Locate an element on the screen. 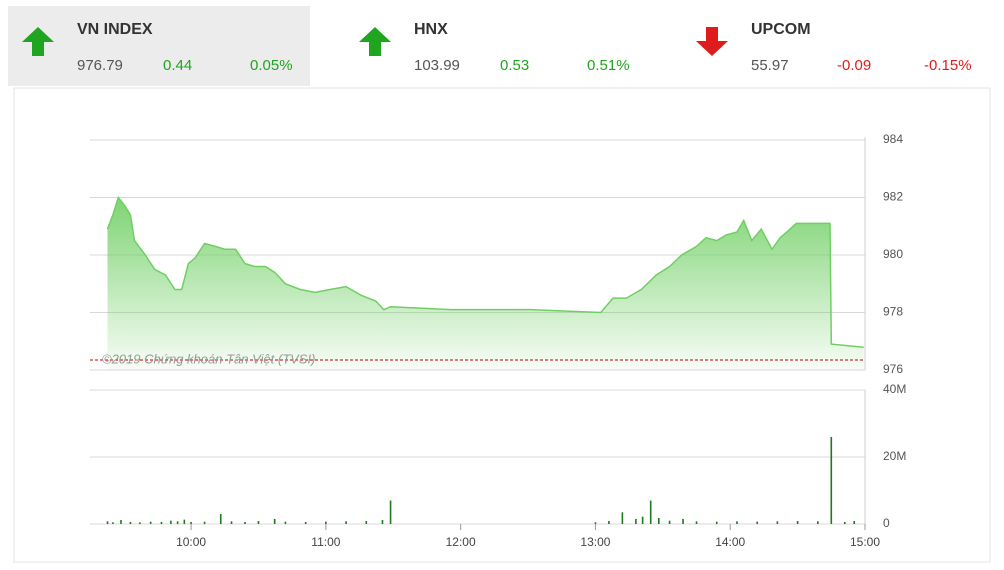  index-percent: 0.05% is located at coordinates (271, 65).